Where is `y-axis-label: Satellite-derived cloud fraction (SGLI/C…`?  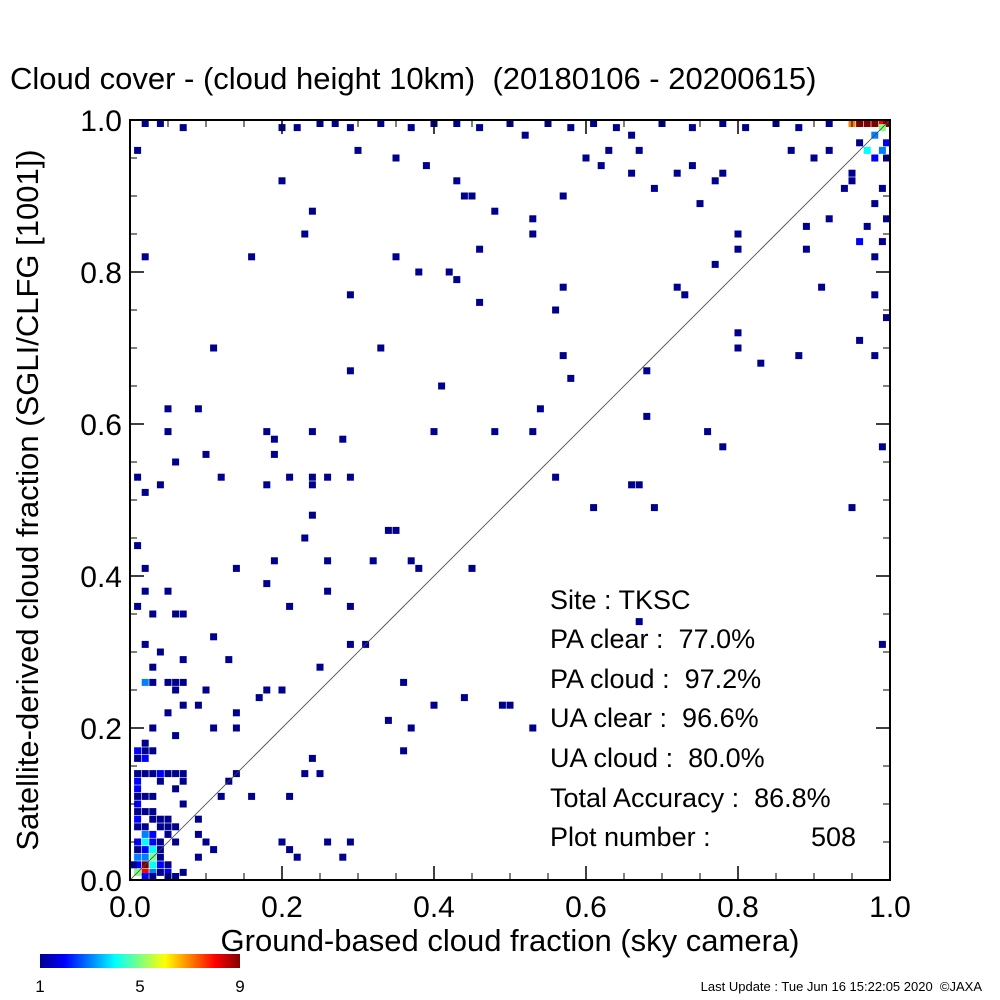
y-axis-label: Satellite-derived cloud fraction (SGLI/C… is located at coordinates (27, 499).